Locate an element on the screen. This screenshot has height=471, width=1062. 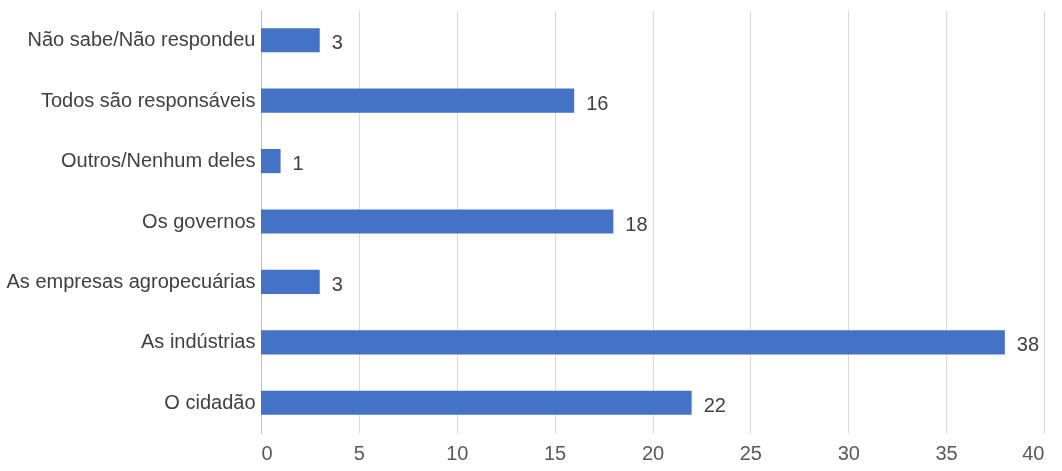
y-tick-label: Os governos is located at coordinates (199, 220).